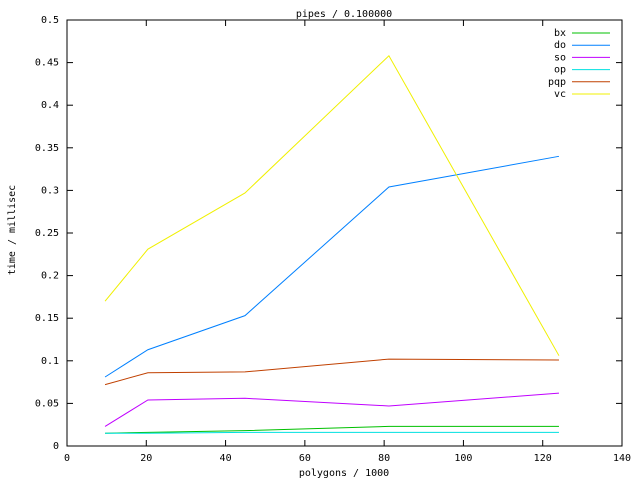 The width and height of the screenshot is (640, 480). What do you see at coordinates (50, 276) in the screenshot?
I see `y-tick-label: 0.2` at bounding box center [50, 276].